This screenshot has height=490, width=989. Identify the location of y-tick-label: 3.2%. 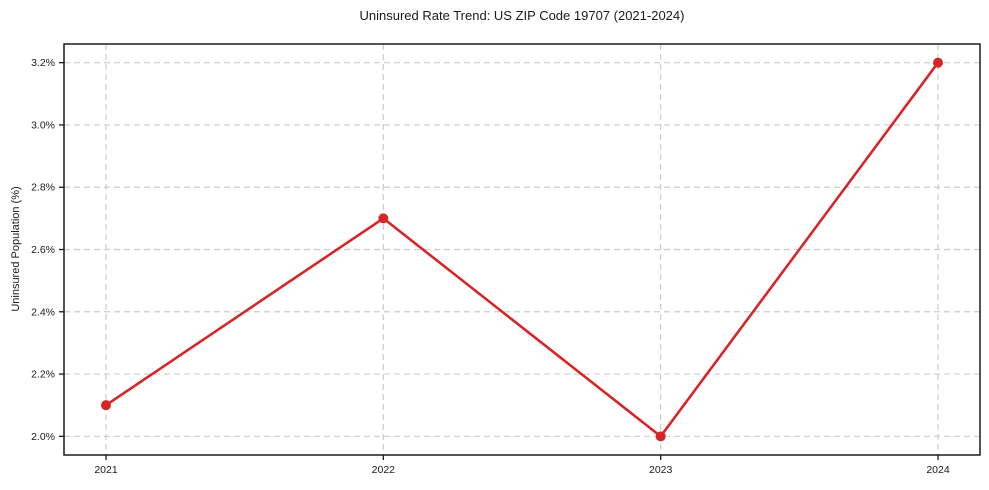
(43, 63).